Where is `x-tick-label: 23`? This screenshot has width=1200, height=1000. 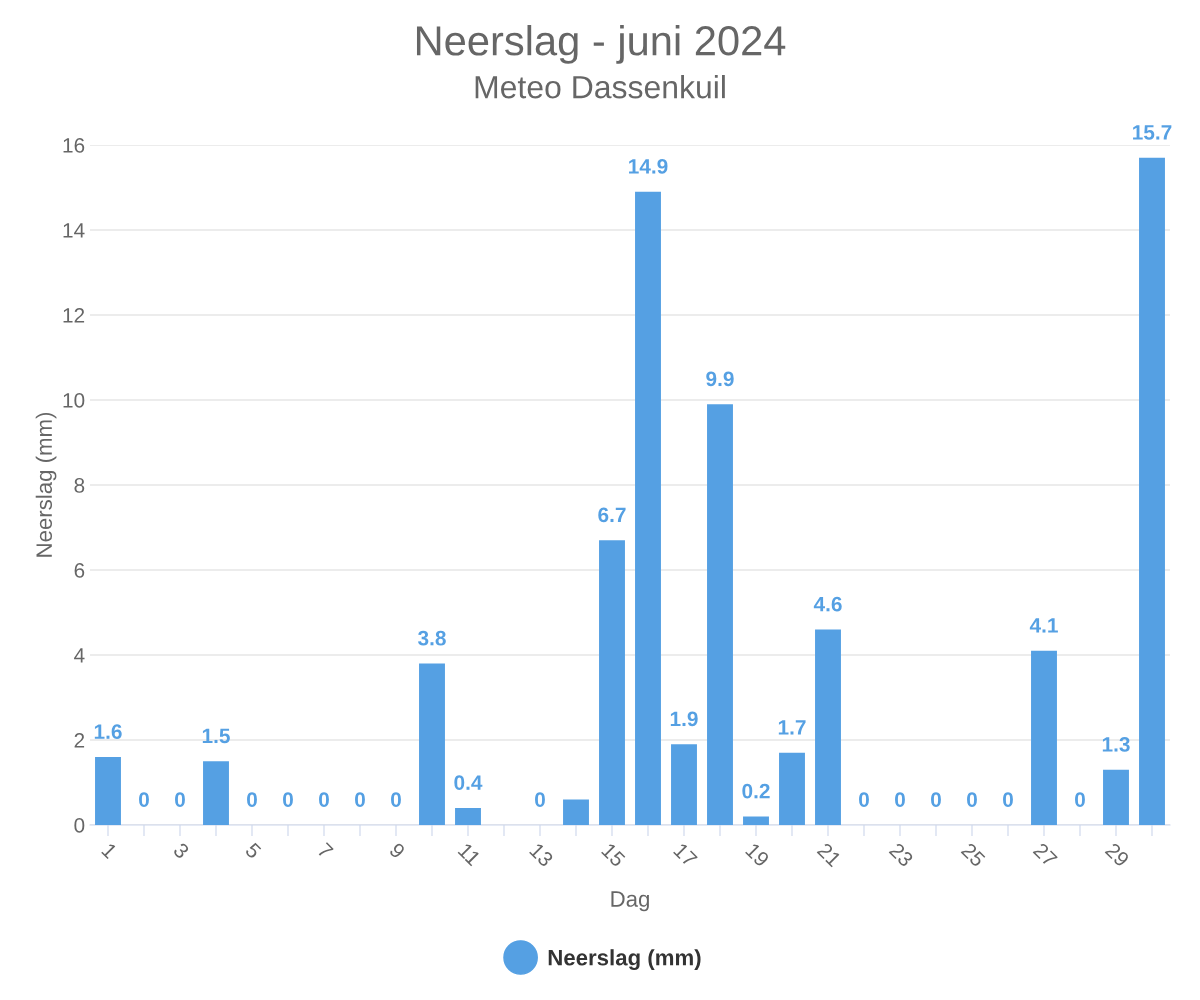 x-tick-label: 23 is located at coordinates (901, 855).